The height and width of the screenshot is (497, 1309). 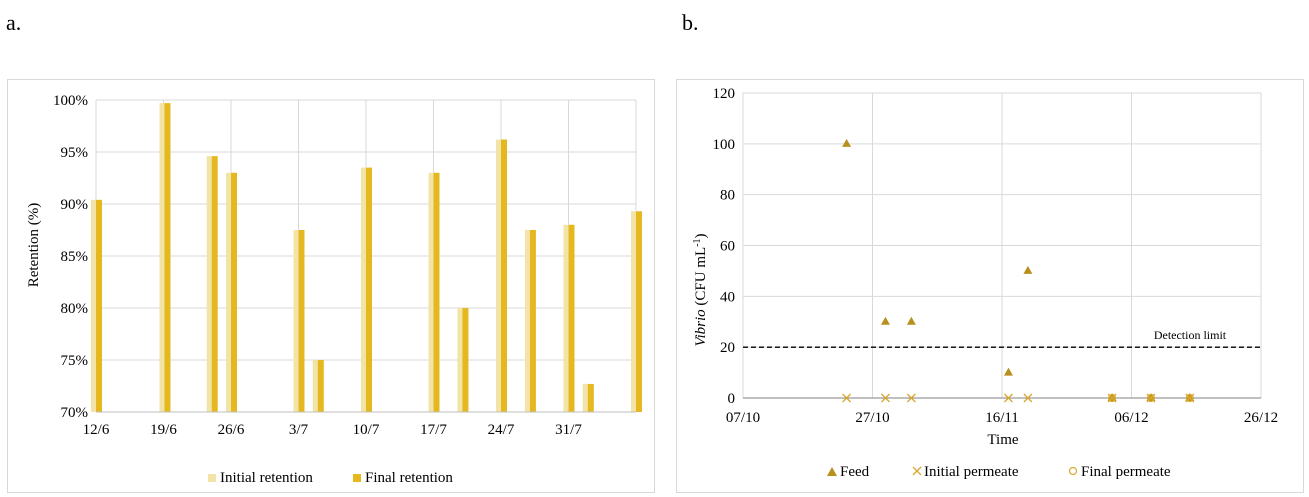 I want to click on b-xtick-label: 06/12, so click(x=1131, y=418).